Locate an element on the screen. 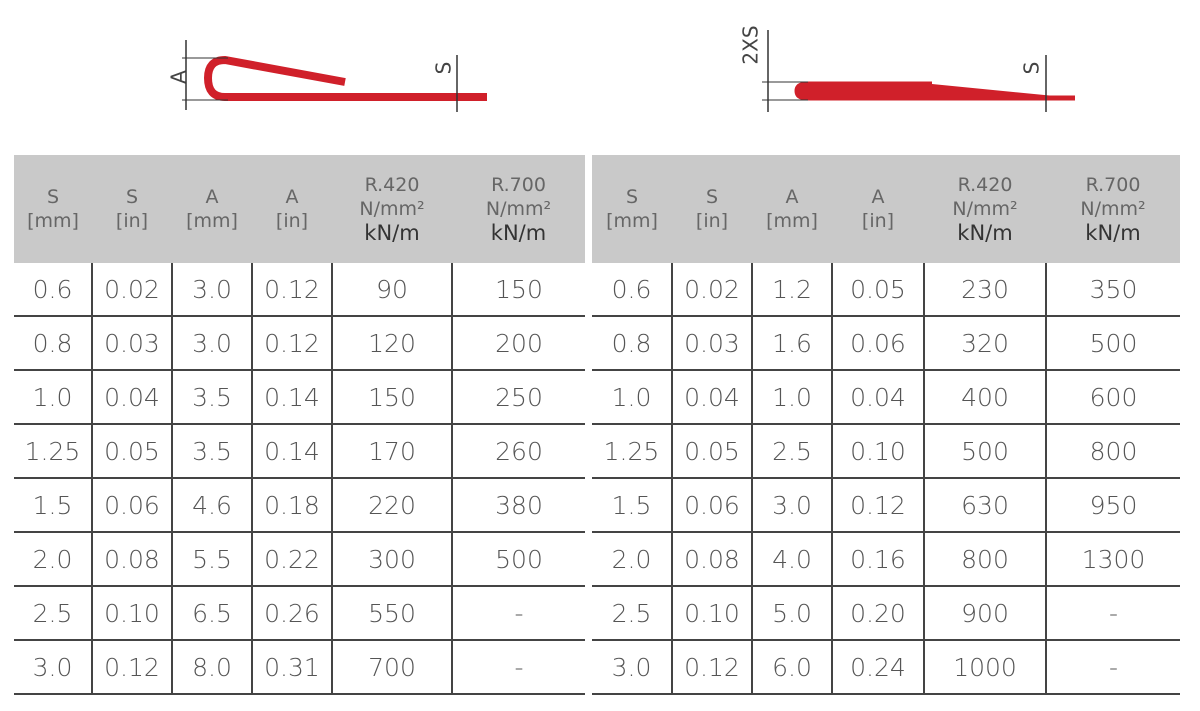 This screenshot has width=1200, height=711. header-cell: S [mm] is located at coordinates (632, 209).